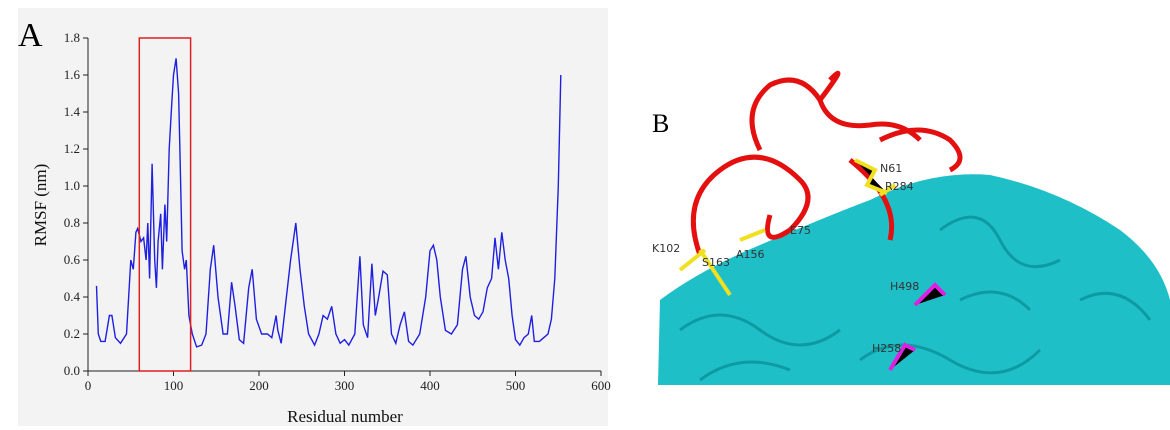 This screenshot has width=1170, height=430. I want to click on y-tick-label: 1.2, so click(72, 148).